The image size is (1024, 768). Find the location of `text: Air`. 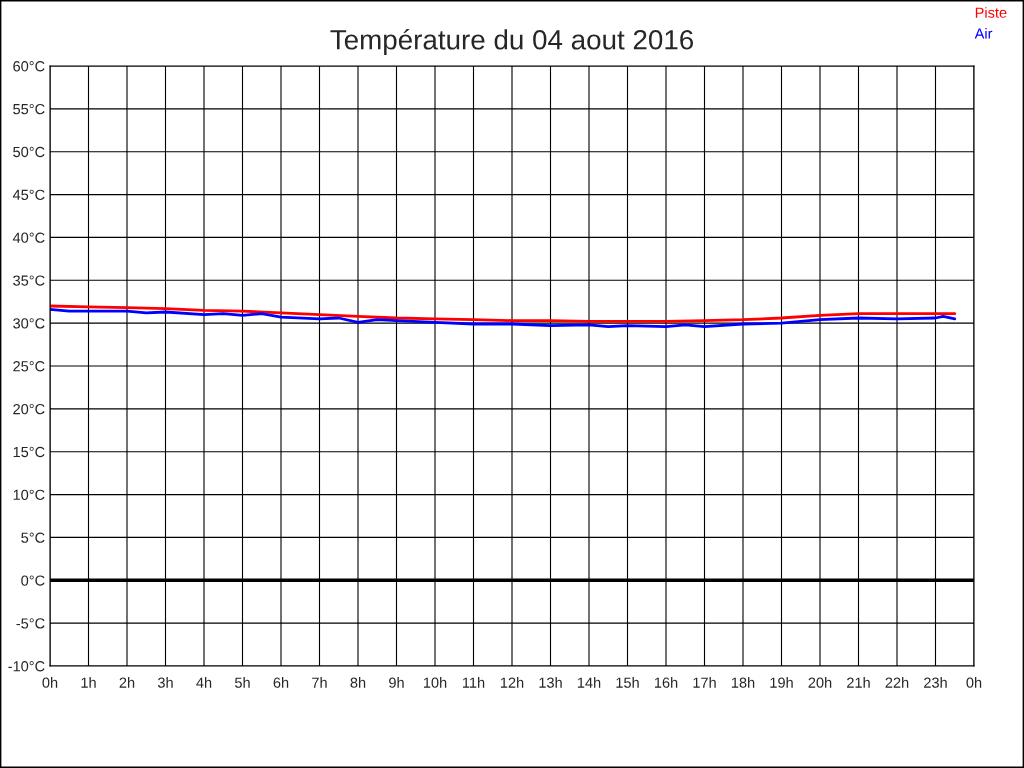

text: Air is located at coordinates (983, 33).